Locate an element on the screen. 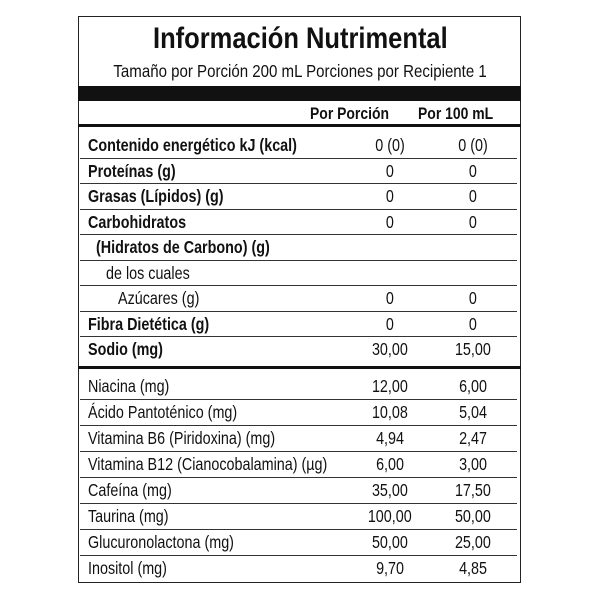 The width and height of the screenshot is (600, 600). value-per-100: 15,00 is located at coordinates (473, 349).